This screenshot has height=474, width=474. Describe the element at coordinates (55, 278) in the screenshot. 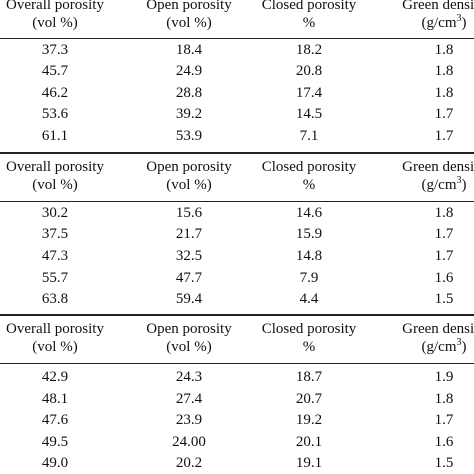

I see `cell-overall-porosity: 55.7` at that location.